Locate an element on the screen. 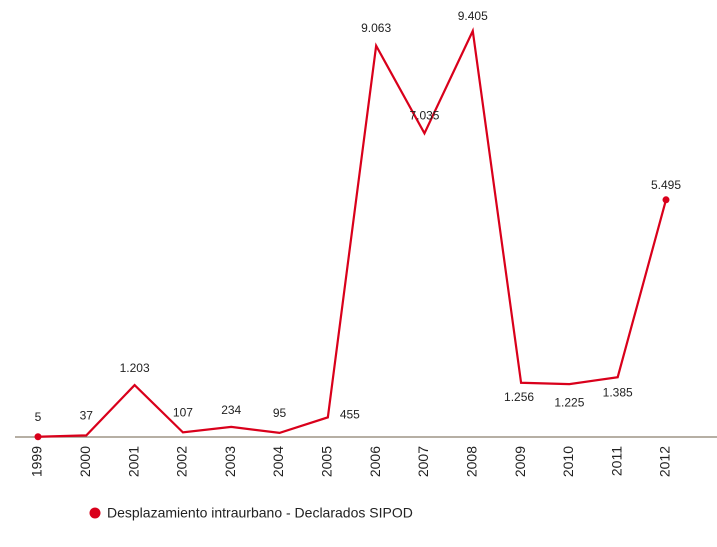  data-label: 1.203 is located at coordinates (135, 368).